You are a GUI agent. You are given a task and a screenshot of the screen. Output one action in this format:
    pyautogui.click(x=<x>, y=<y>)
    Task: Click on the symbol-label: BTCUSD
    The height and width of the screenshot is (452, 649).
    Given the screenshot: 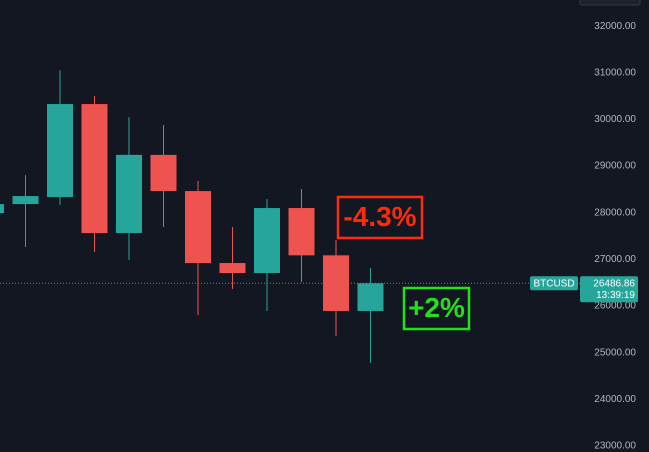 What is the action you would take?
    pyautogui.click(x=553, y=283)
    